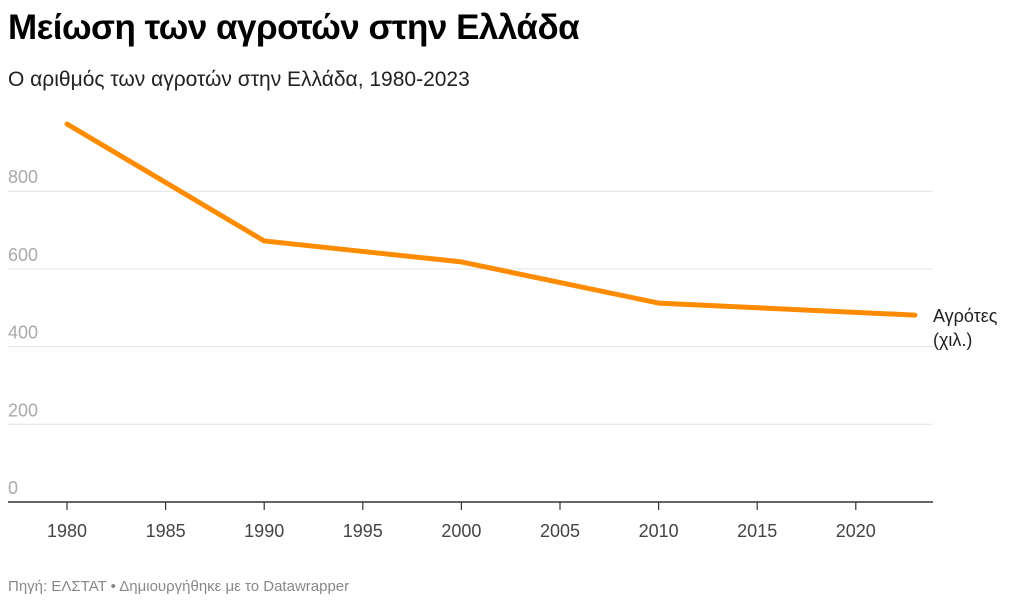  What do you see at coordinates (659, 531) in the screenshot?
I see `x-tick-label: 2010` at bounding box center [659, 531].